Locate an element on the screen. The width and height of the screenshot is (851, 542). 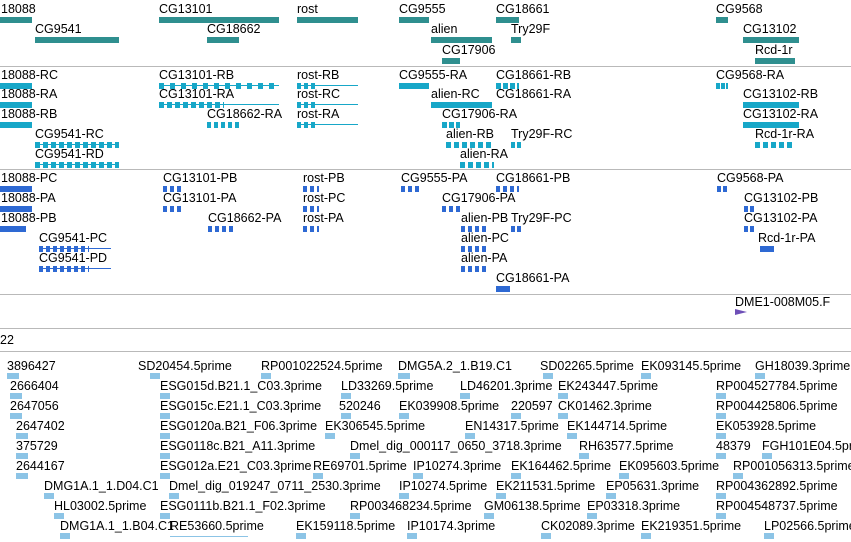
protein-label: 18088-PA is located at coordinates (28, 198).